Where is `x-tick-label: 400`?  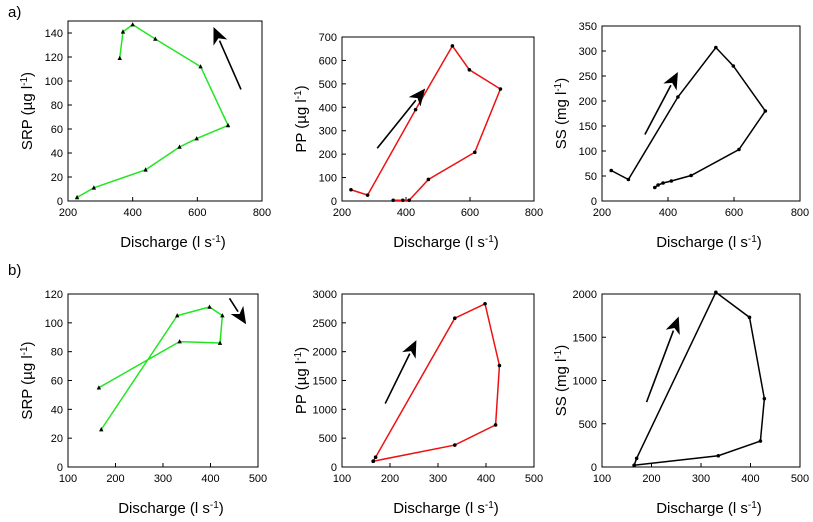 x-tick-label: 400 is located at coordinates (132, 213).